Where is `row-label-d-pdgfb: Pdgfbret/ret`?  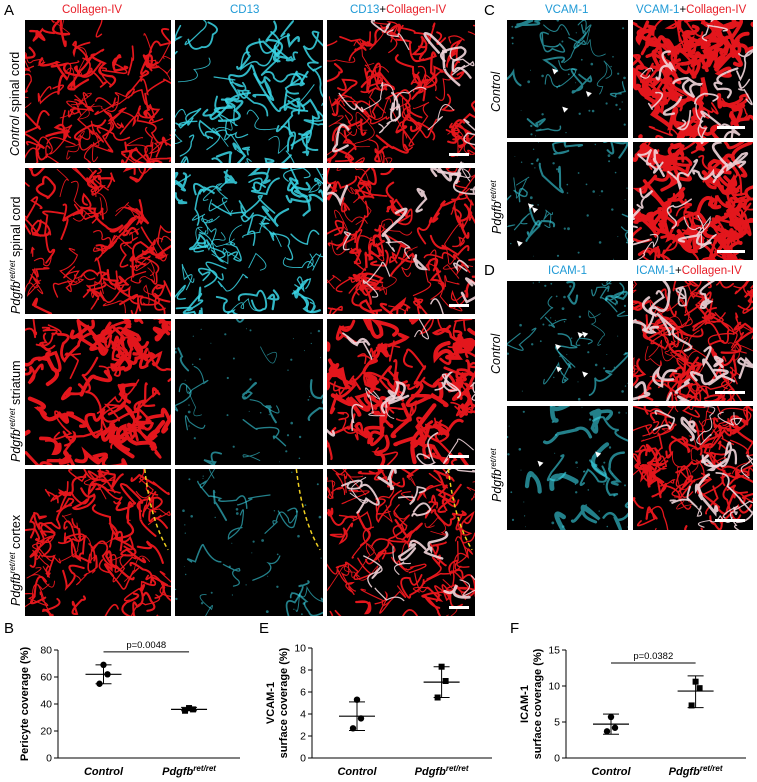 row-label-d-pdgfb: Pdgfbret/ret is located at coordinates (497, 475).